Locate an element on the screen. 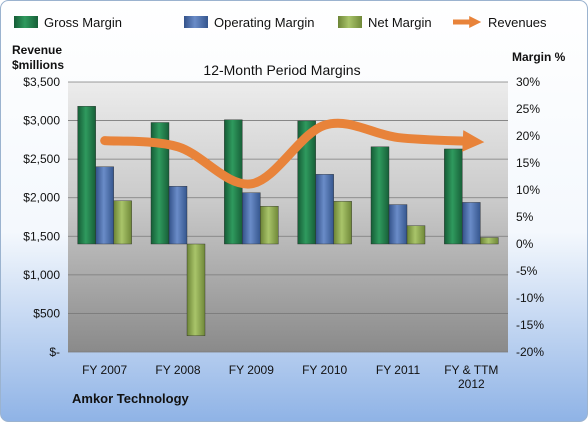 This screenshot has width=588, height=422. left-tick-label: $2,000 is located at coordinates (41, 198).